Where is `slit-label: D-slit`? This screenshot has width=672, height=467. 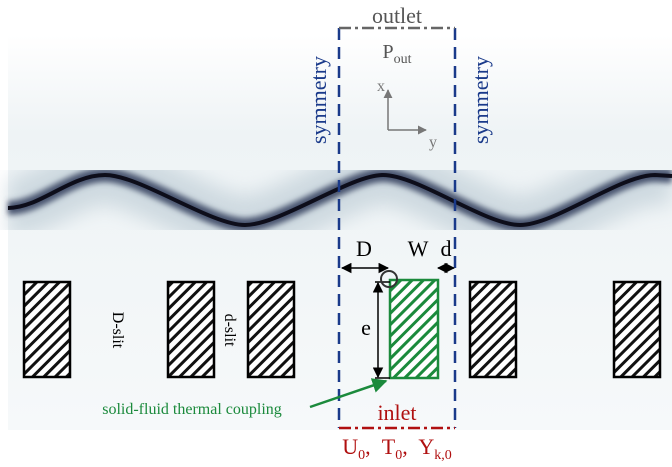 slit-label: D-slit is located at coordinates (117, 330).